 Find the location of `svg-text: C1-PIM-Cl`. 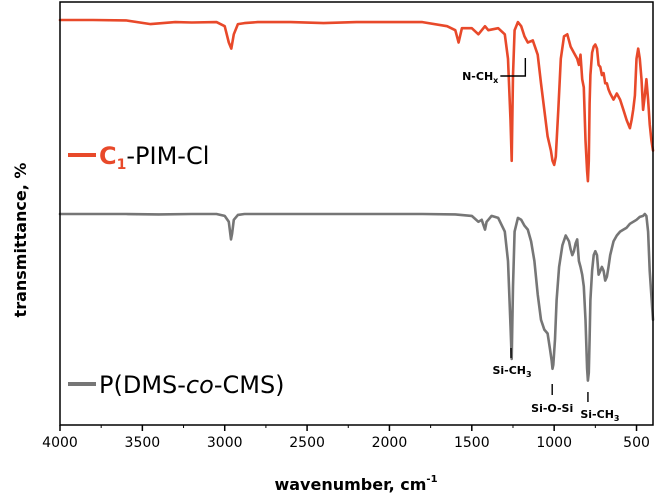

svg-text: C1-PIM-Cl is located at coordinates (154, 157).